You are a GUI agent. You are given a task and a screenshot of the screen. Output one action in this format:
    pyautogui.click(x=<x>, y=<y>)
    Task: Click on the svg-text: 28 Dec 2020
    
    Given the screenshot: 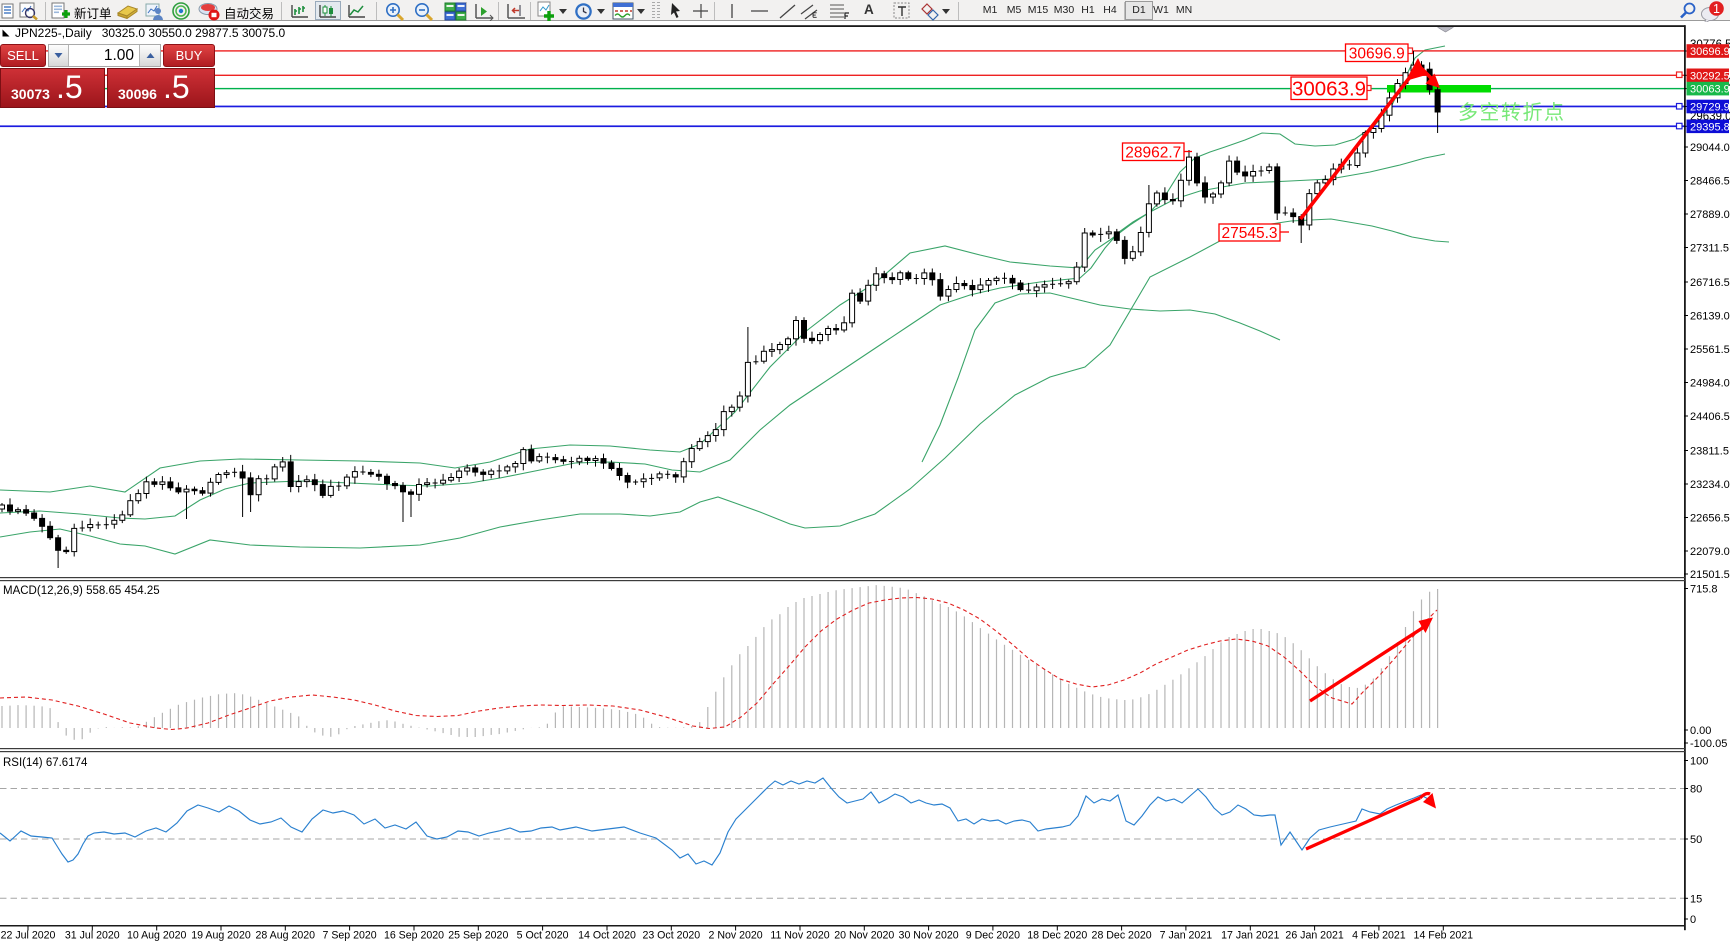 What is the action you would take?
    pyautogui.click(x=1122, y=936)
    